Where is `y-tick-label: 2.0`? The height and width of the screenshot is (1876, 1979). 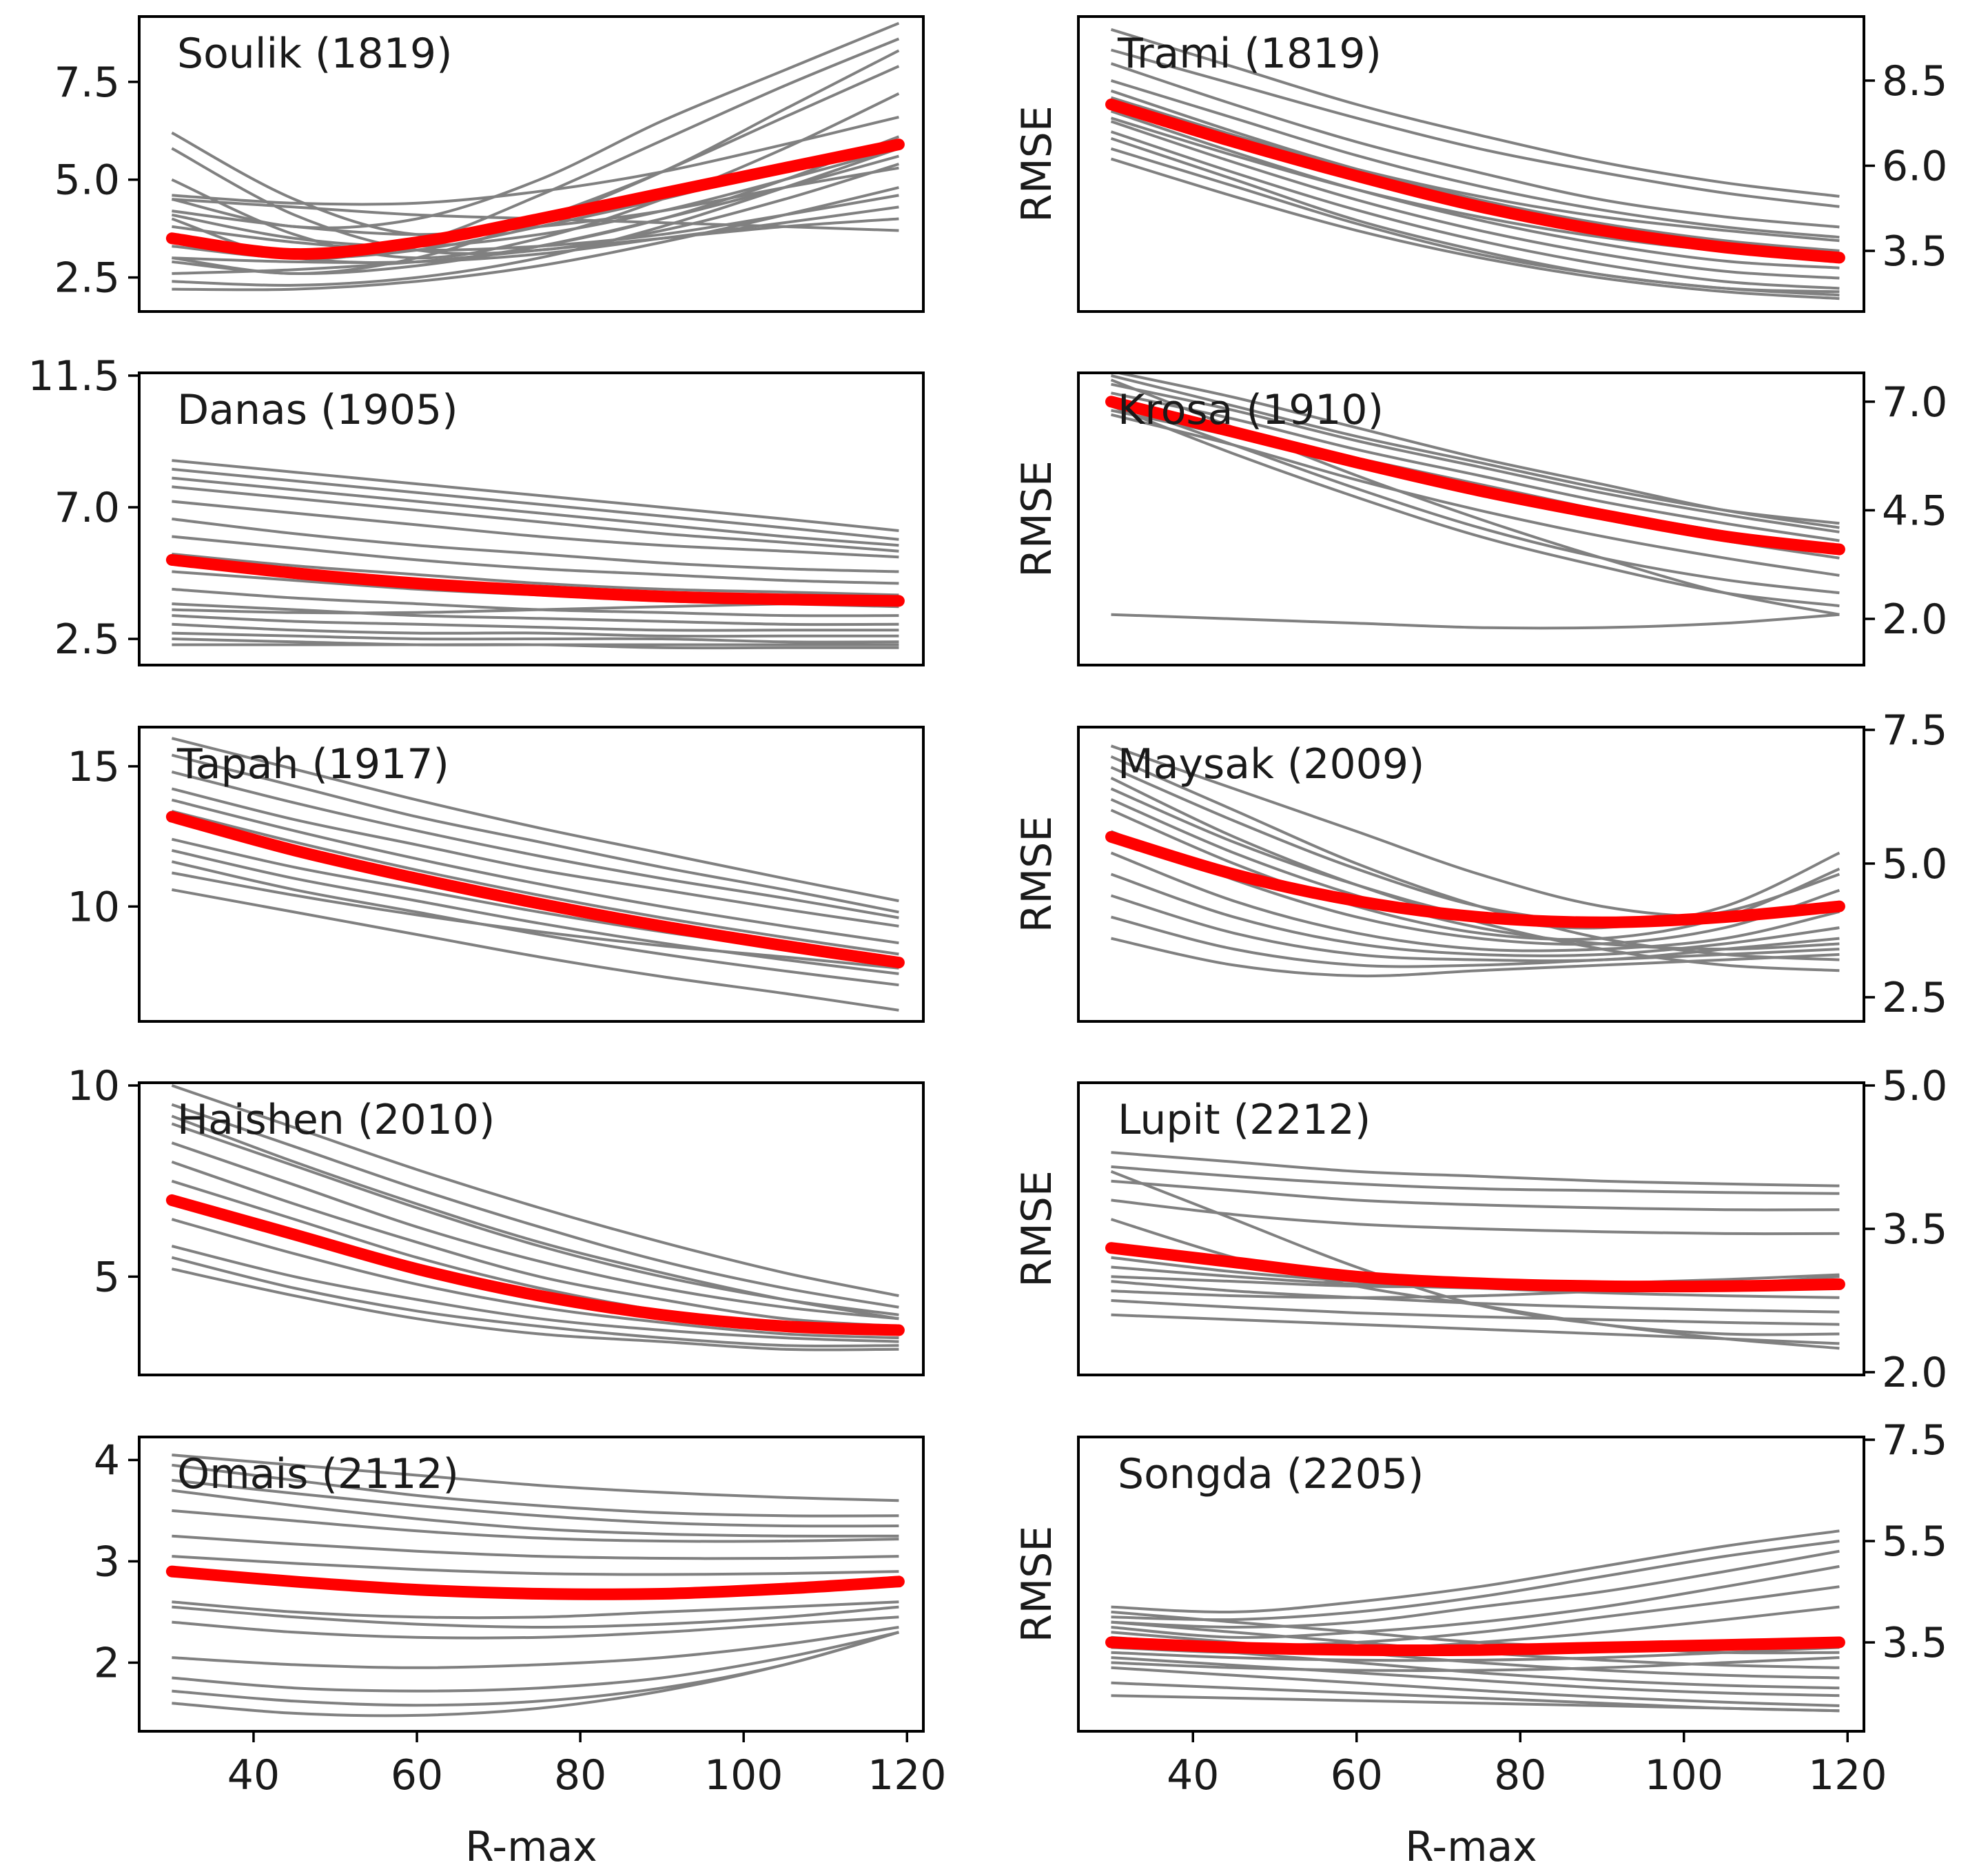 y-tick-label: 2.0 is located at coordinates (1915, 1373).